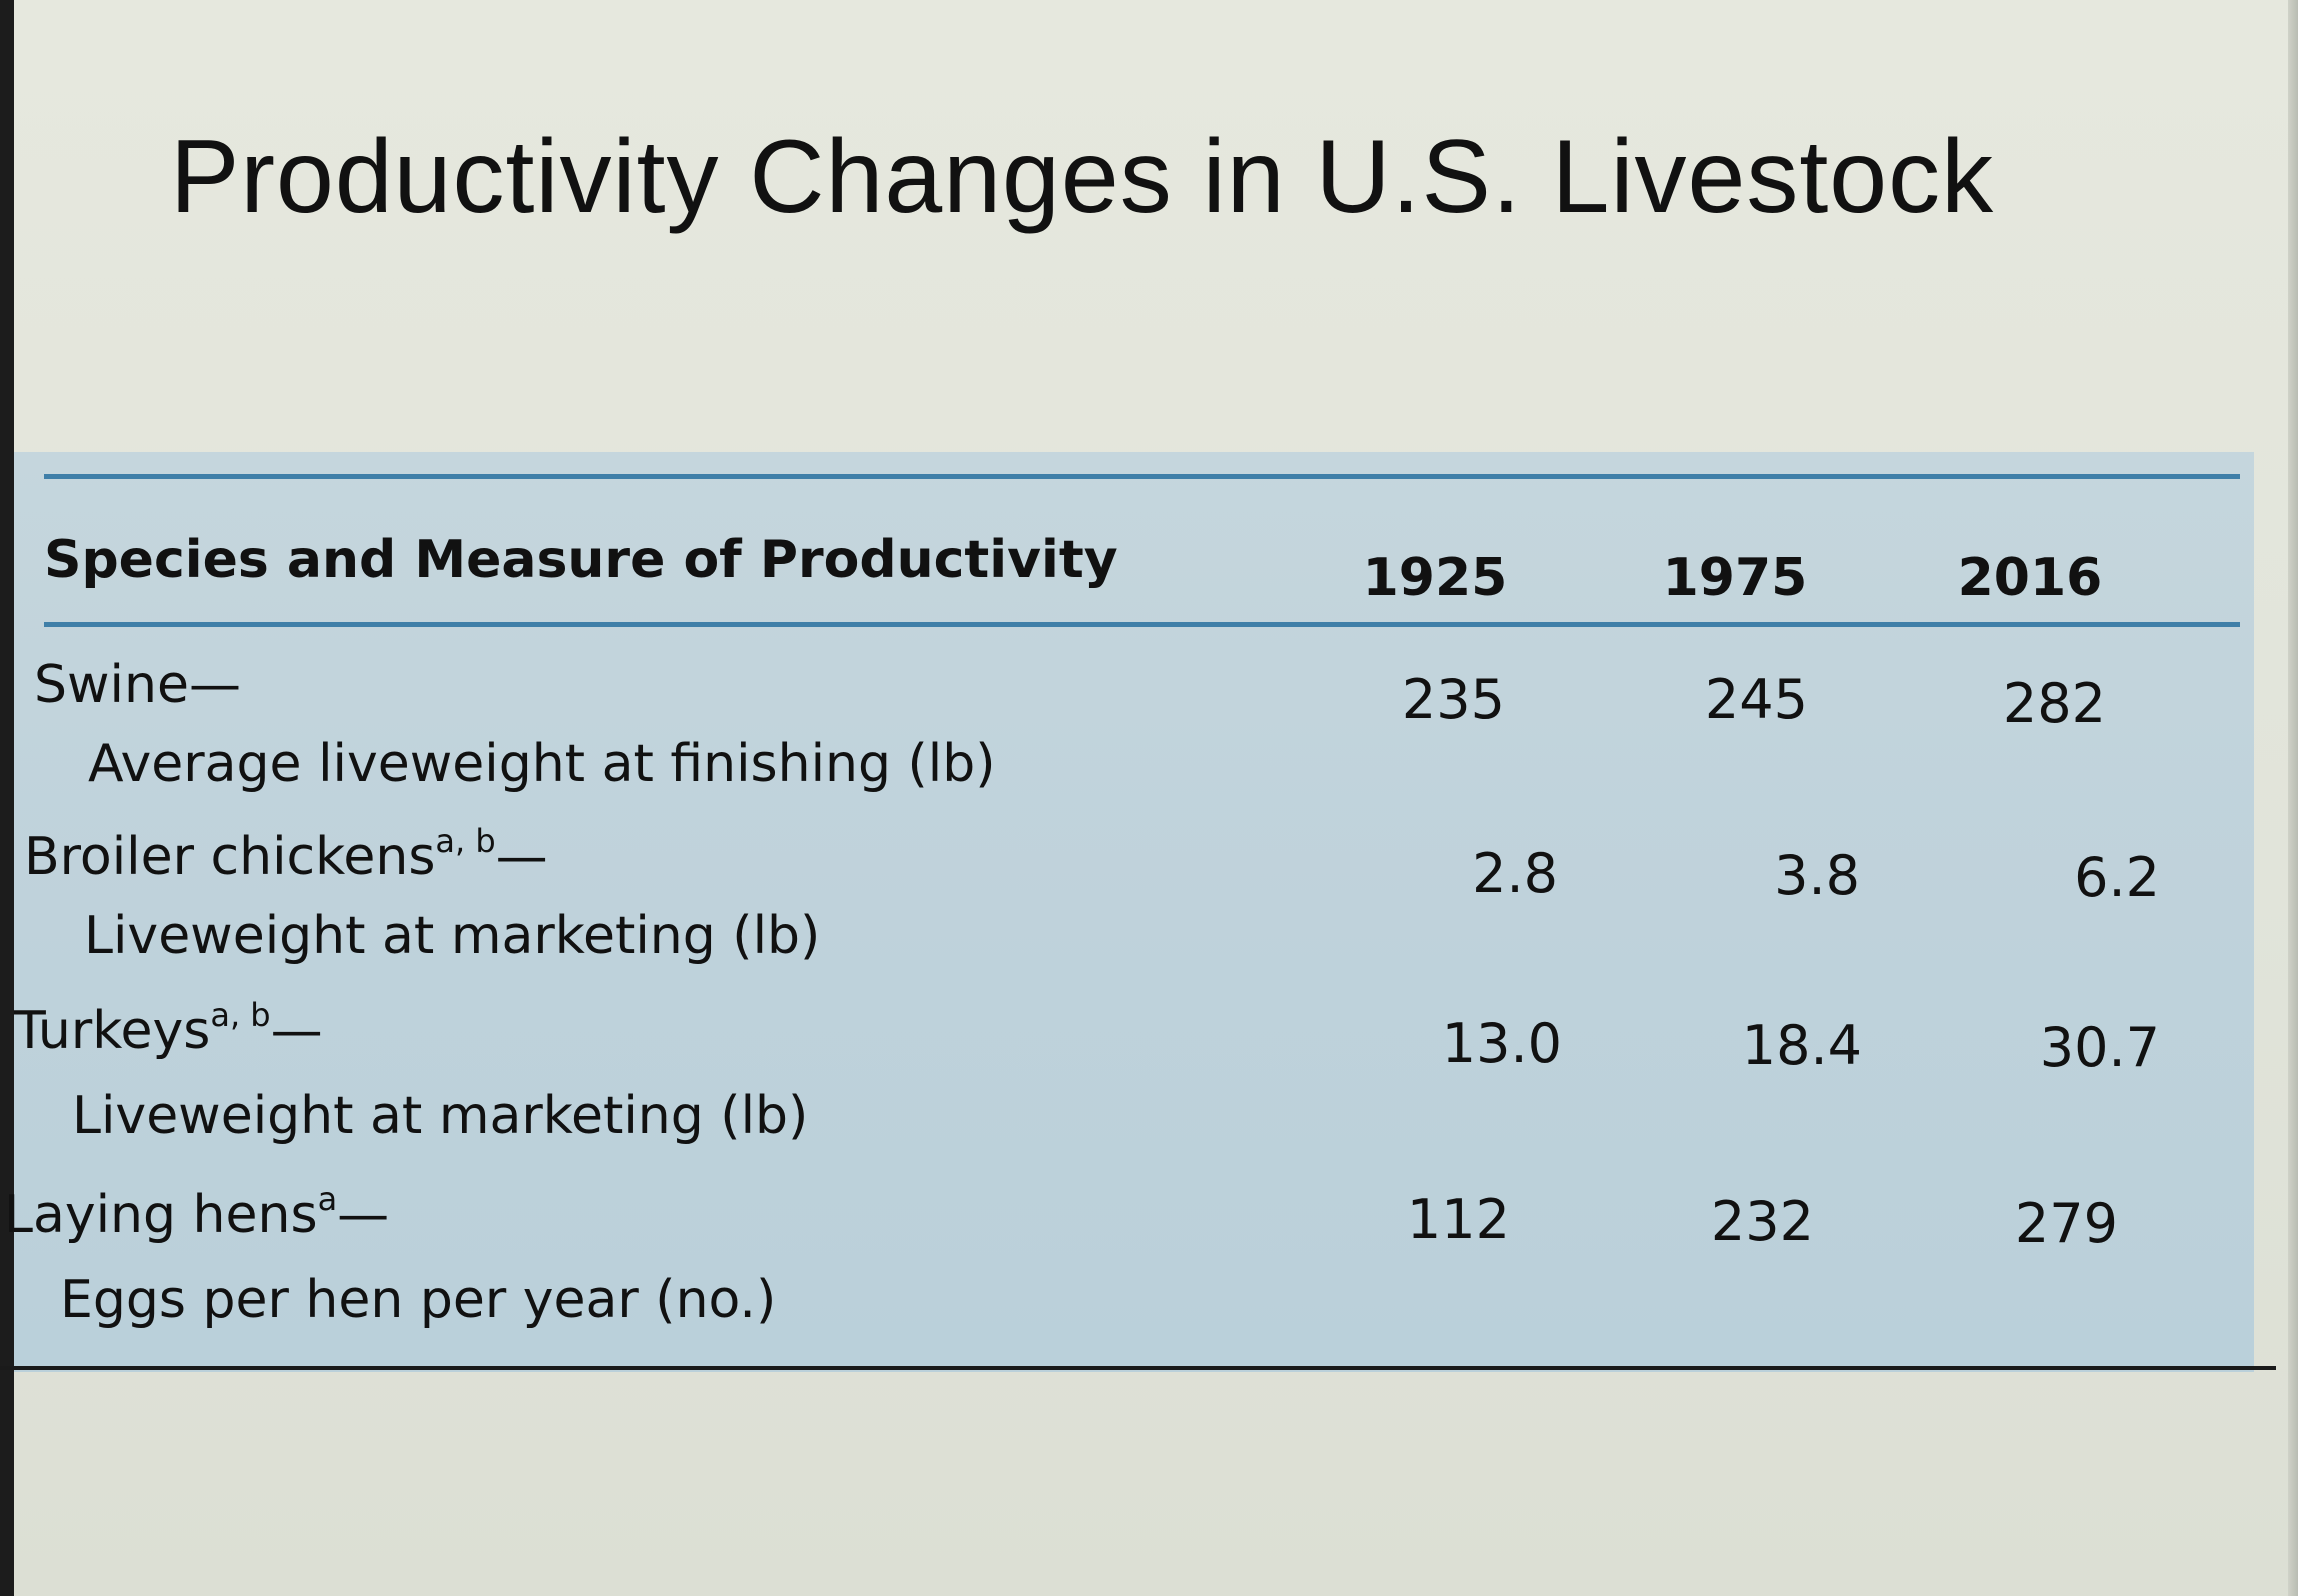 This screenshot has height=1596, width=2298. What do you see at coordinates (327, 1199) in the screenshot?
I see `footnote-marker: a` at bounding box center [327, 1199].